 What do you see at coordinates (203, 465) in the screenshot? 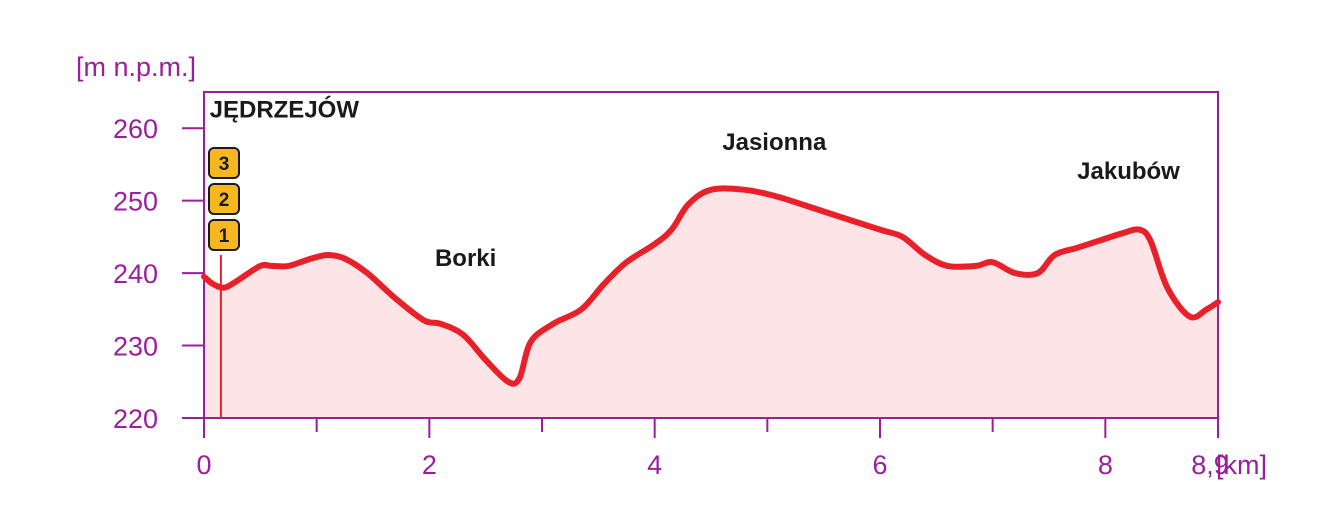
I see `x-tick-label: 0` at bounding box center [203, 465].